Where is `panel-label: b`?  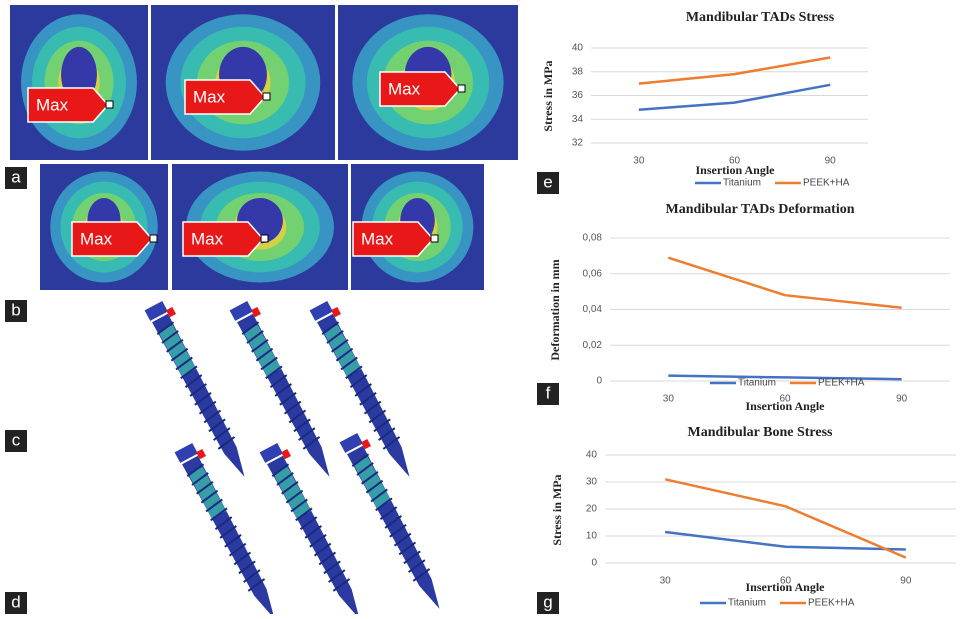 panel-label: b is located at coordinates (15, 309).